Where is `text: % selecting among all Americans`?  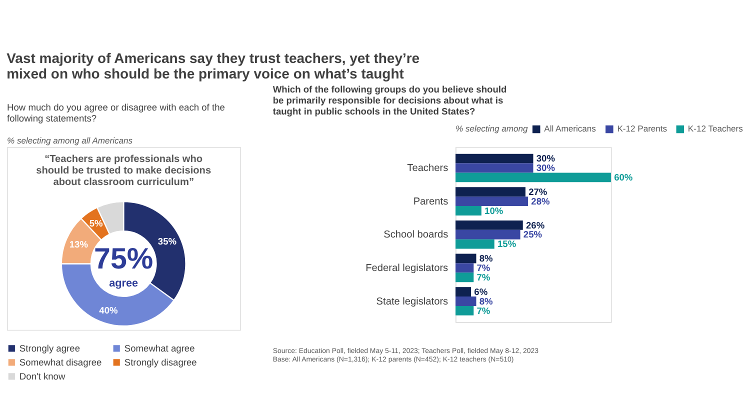
text: % selecting among all Americans is located at coordinates (70, 140).